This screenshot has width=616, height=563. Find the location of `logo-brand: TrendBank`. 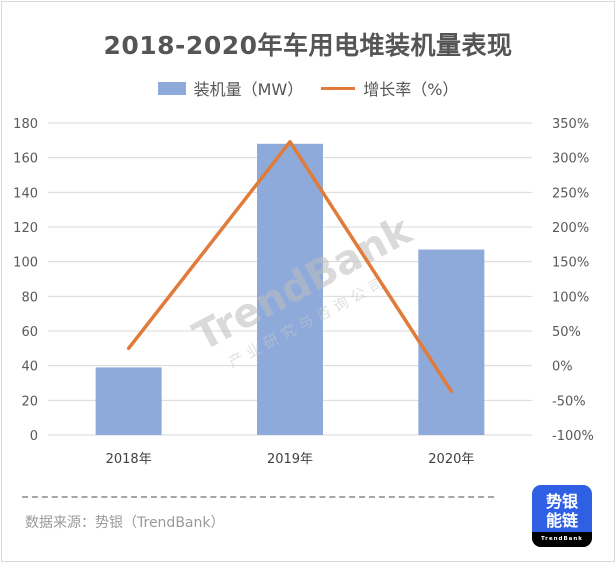

logo-brand: TrendBank is located at coordinates (562, 539).